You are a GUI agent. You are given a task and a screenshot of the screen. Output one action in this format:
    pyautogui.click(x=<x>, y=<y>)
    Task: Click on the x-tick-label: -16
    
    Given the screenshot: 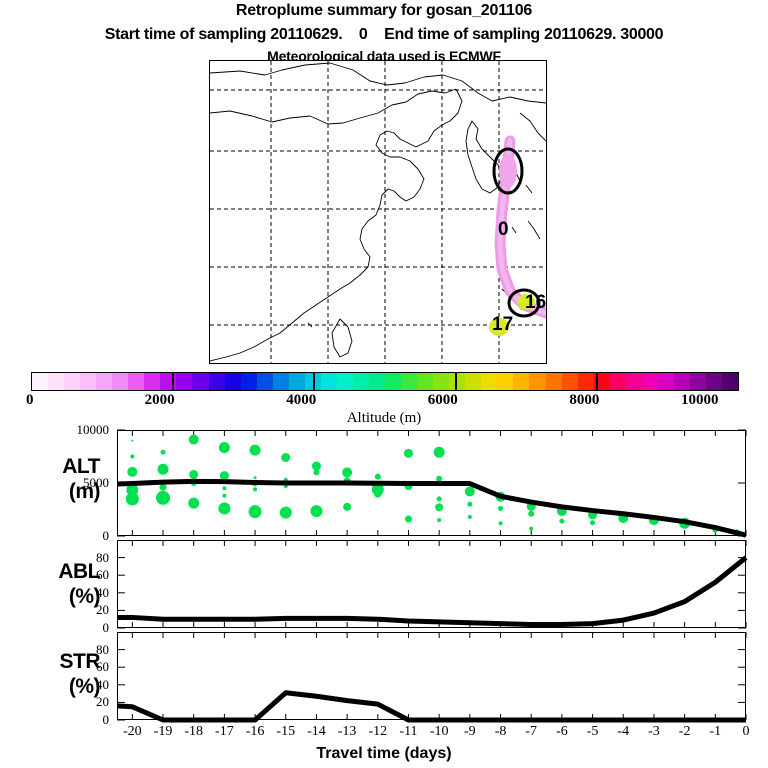 What is the action you would take?
    pyautogui.click(x=255, y=731)
    